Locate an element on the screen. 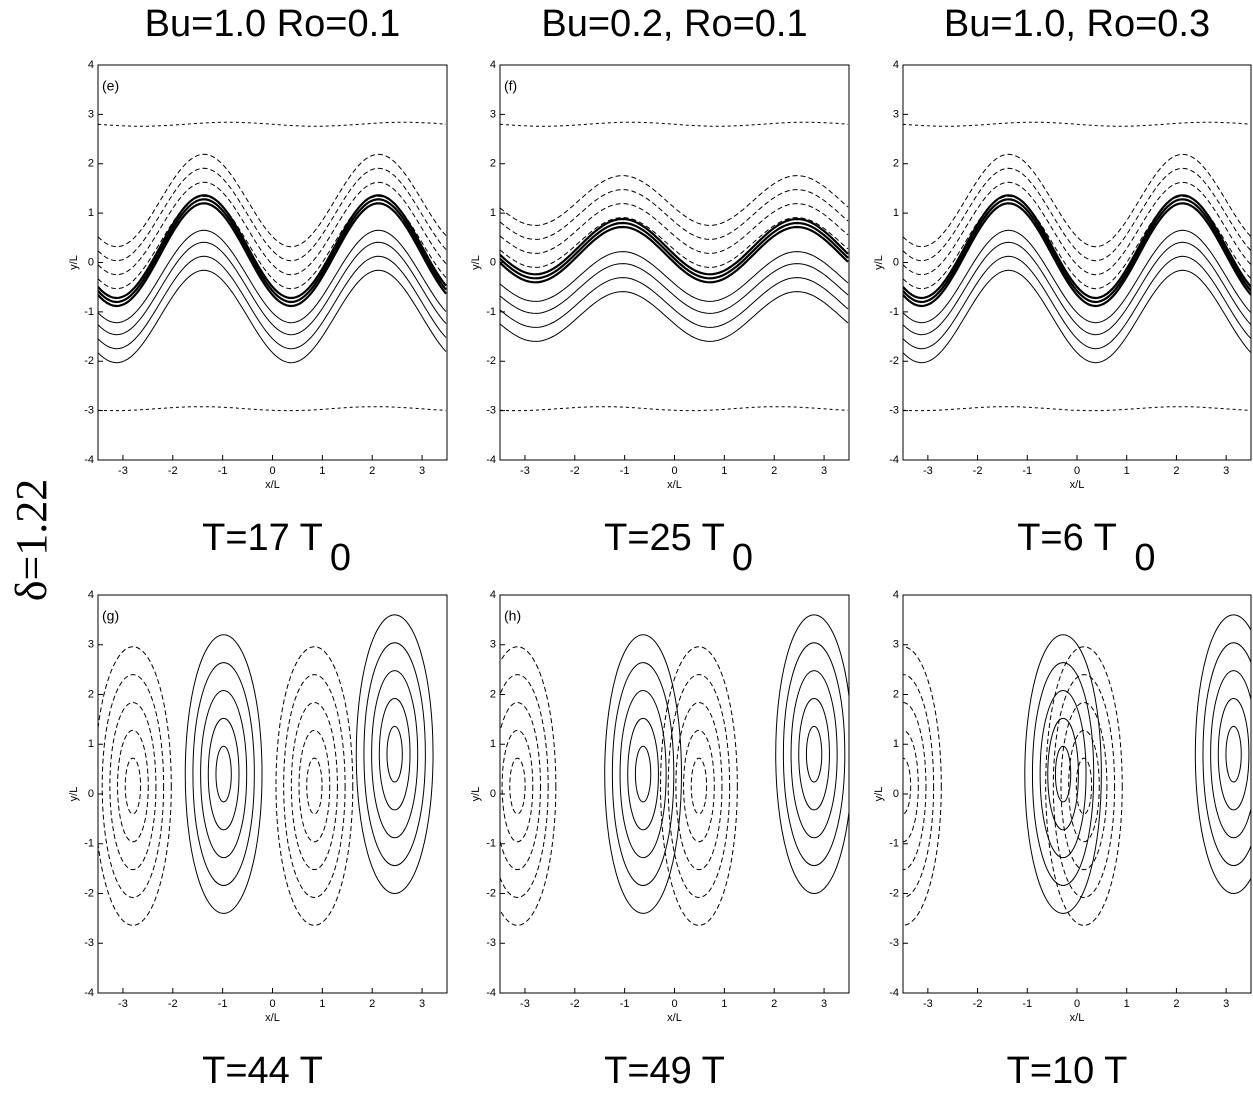 The image size is (1253, 1096). time-label: T=6 T is located at coordinates (1067, 538).